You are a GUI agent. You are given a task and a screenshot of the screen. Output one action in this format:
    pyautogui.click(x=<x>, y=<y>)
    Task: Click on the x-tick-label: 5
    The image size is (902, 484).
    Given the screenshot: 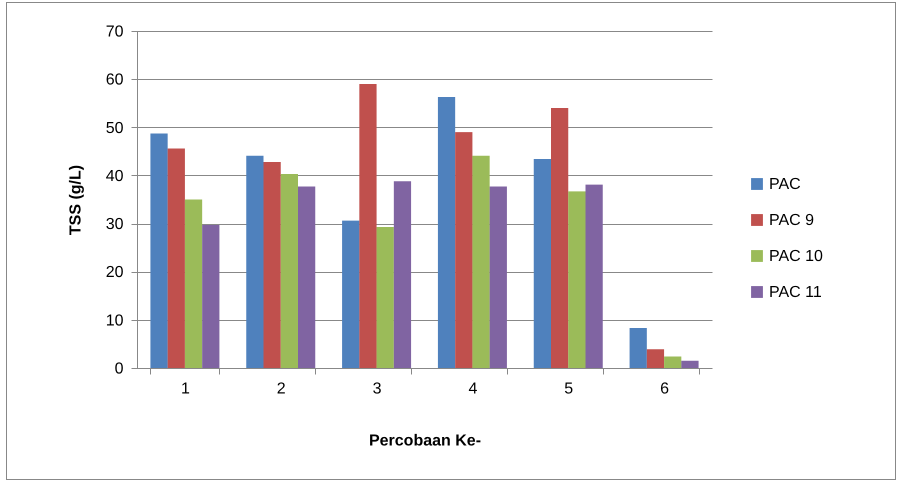 What is the action you would take?
    pyautogui.click(x=569, y=389)
    